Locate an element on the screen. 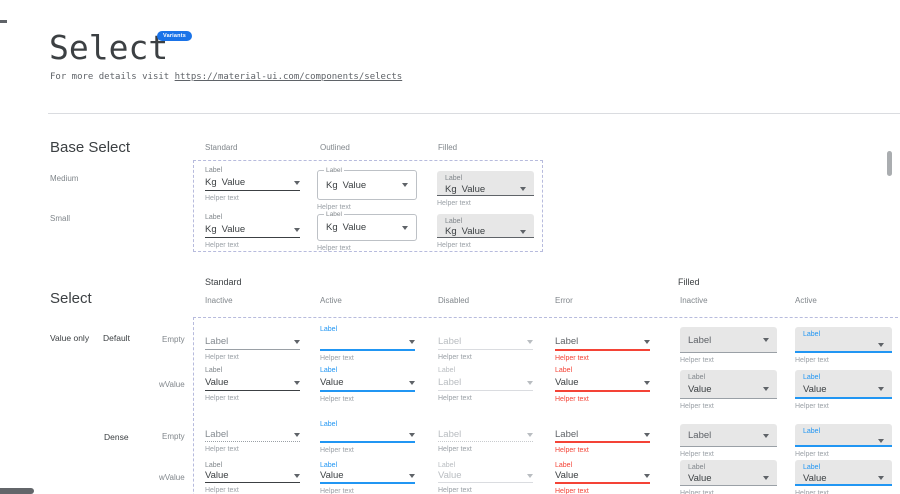 This screenshot has height=494, width=900. base-row-small: Small is located at coordinates (60, 218).